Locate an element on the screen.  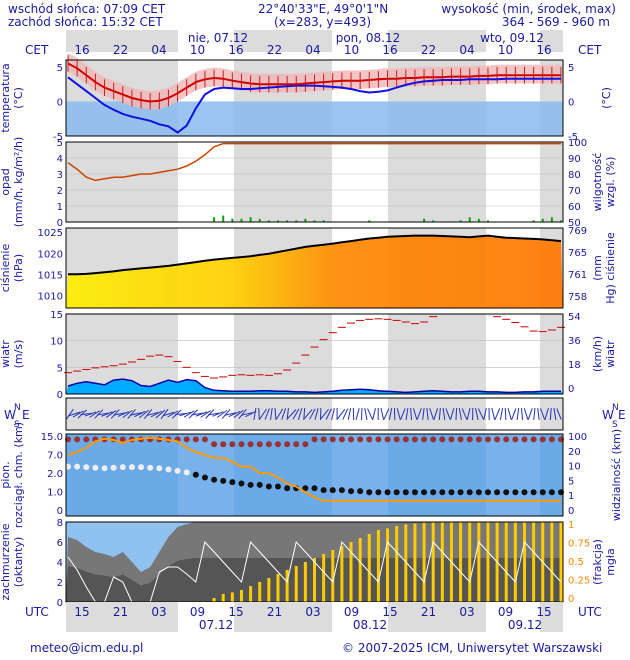
bottom-date-0: 07.12 is located at coordinates (216, 625).